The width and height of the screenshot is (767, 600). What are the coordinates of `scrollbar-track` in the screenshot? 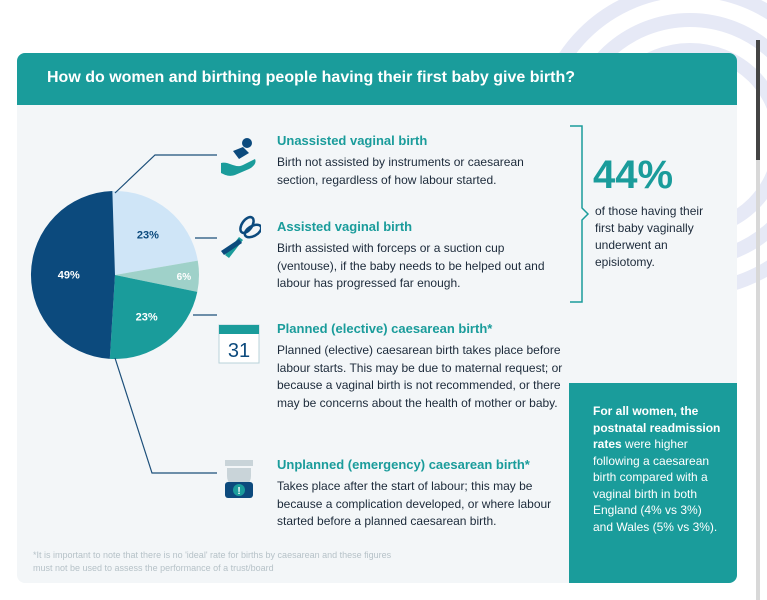 It's located at (758, 320).